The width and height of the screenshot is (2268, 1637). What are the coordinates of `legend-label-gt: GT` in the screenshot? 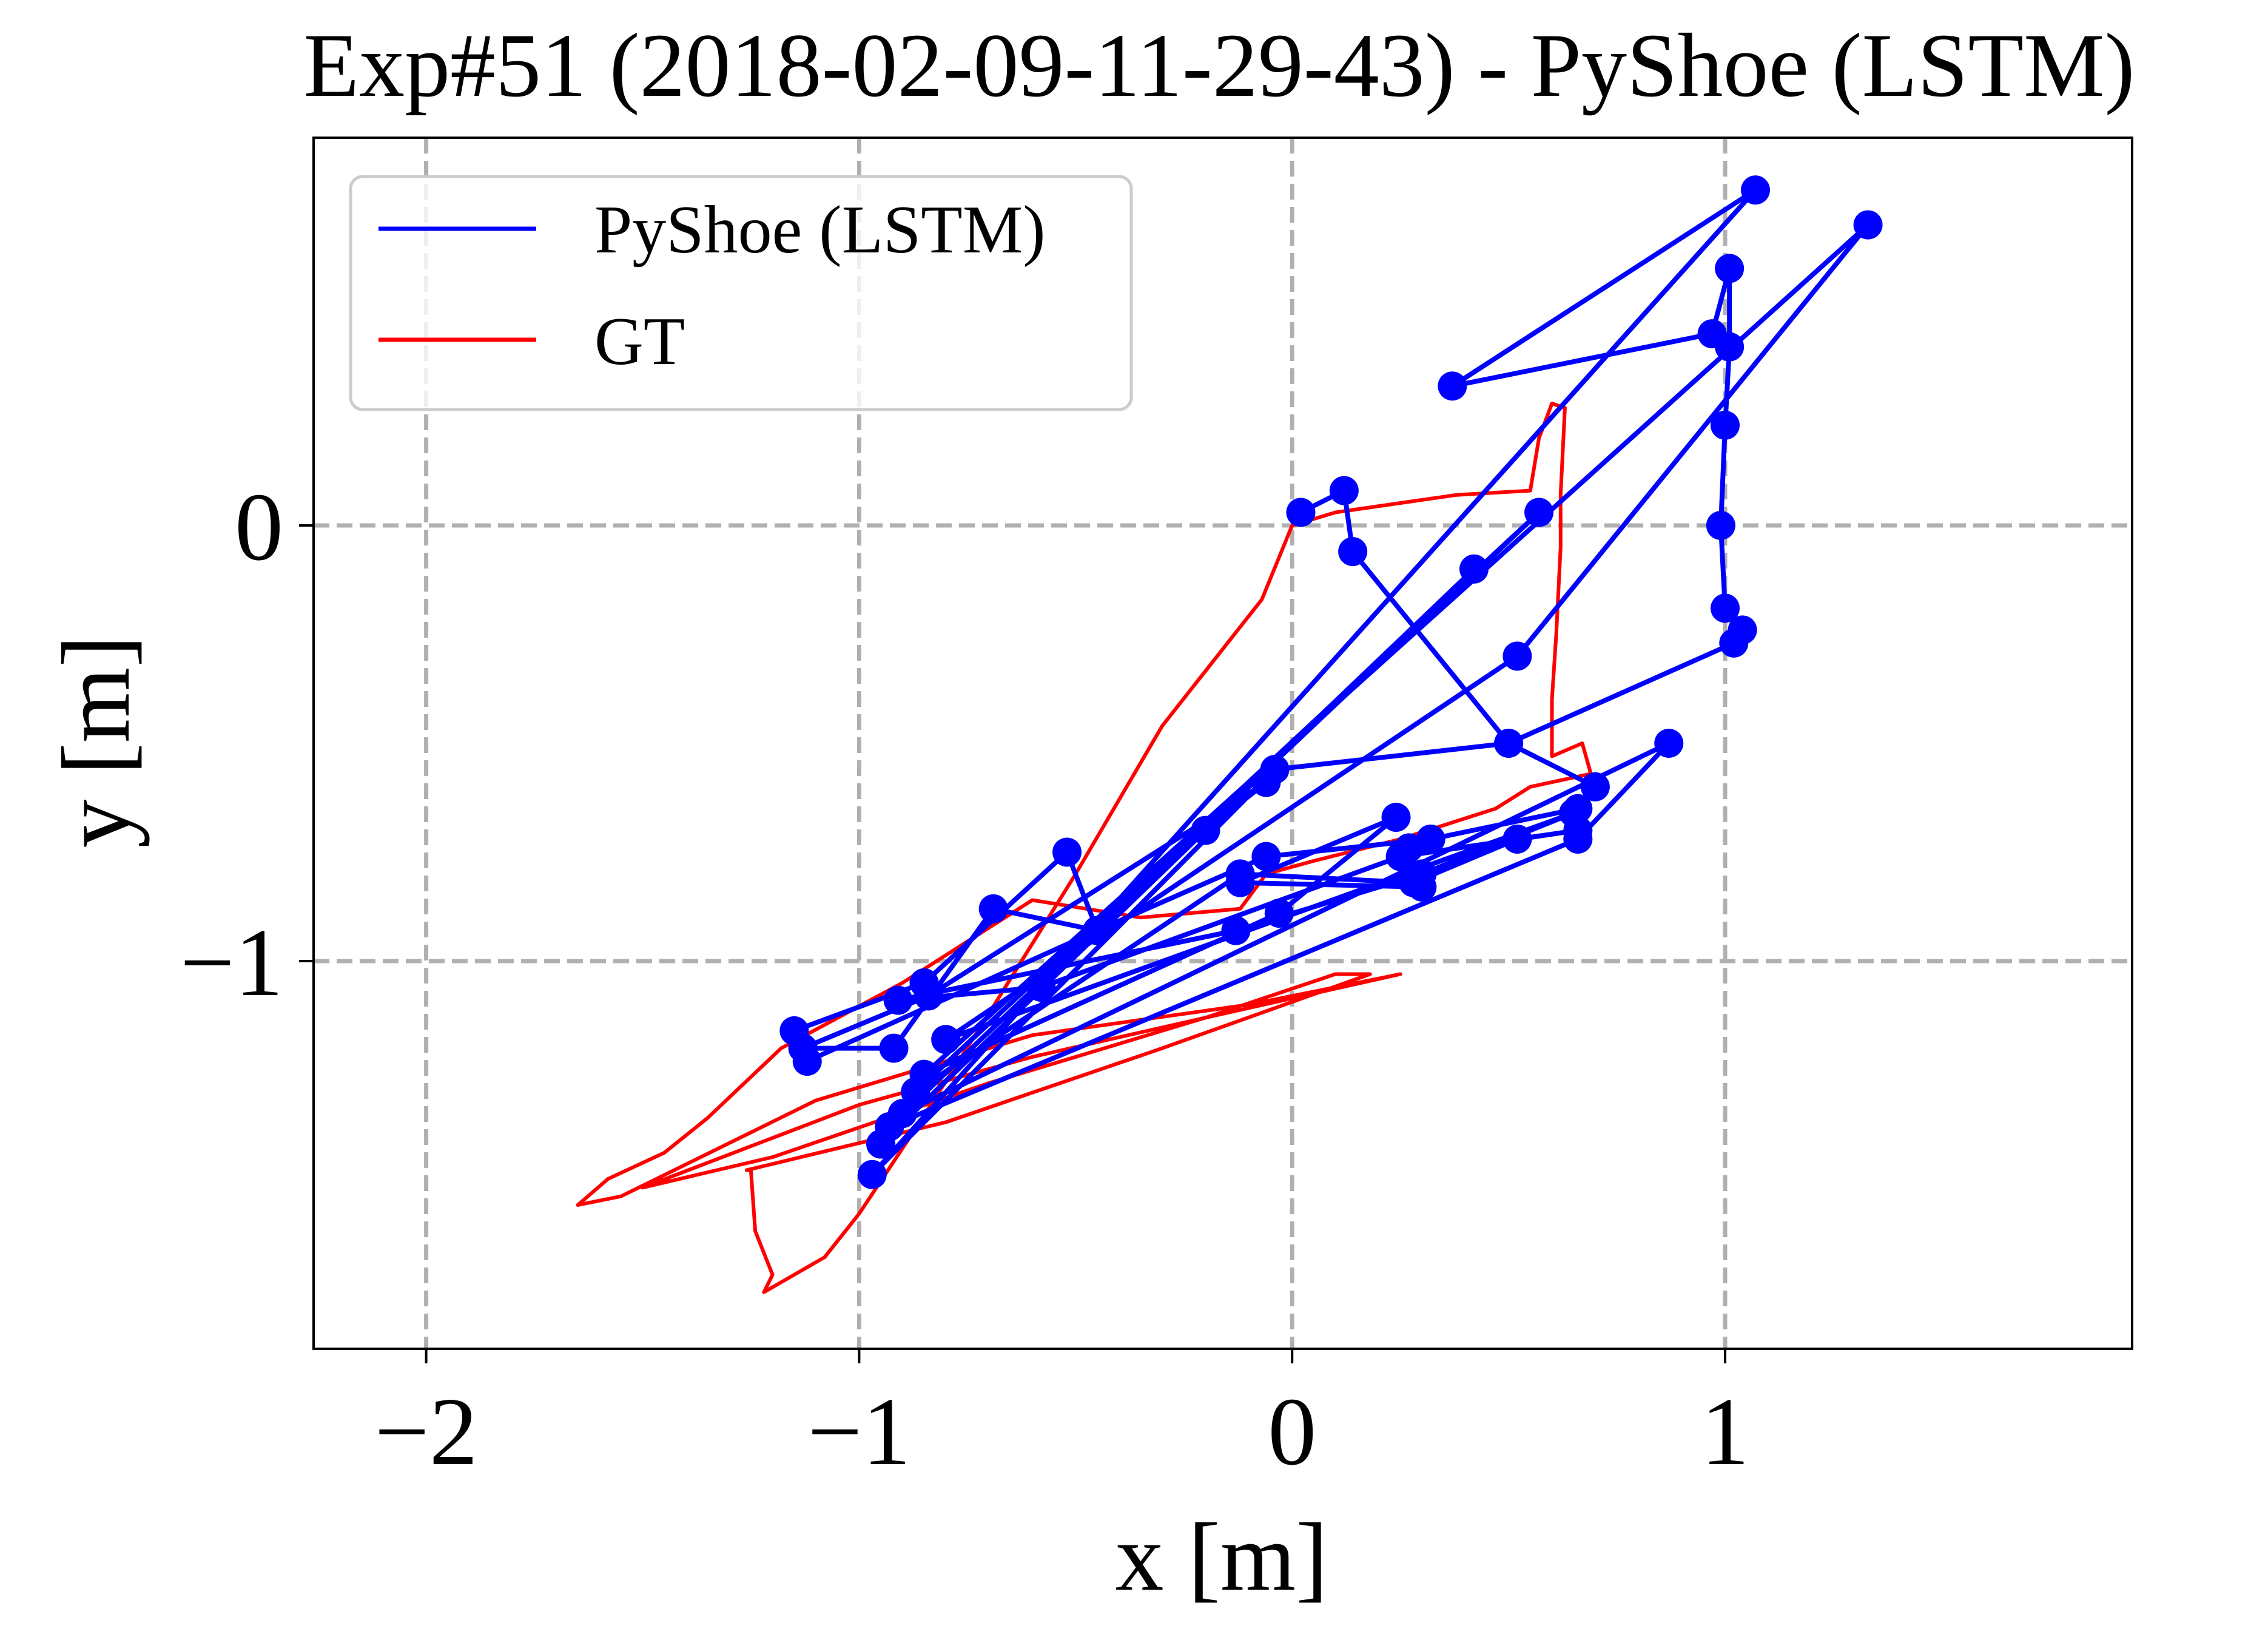 It's located at (639, 341).